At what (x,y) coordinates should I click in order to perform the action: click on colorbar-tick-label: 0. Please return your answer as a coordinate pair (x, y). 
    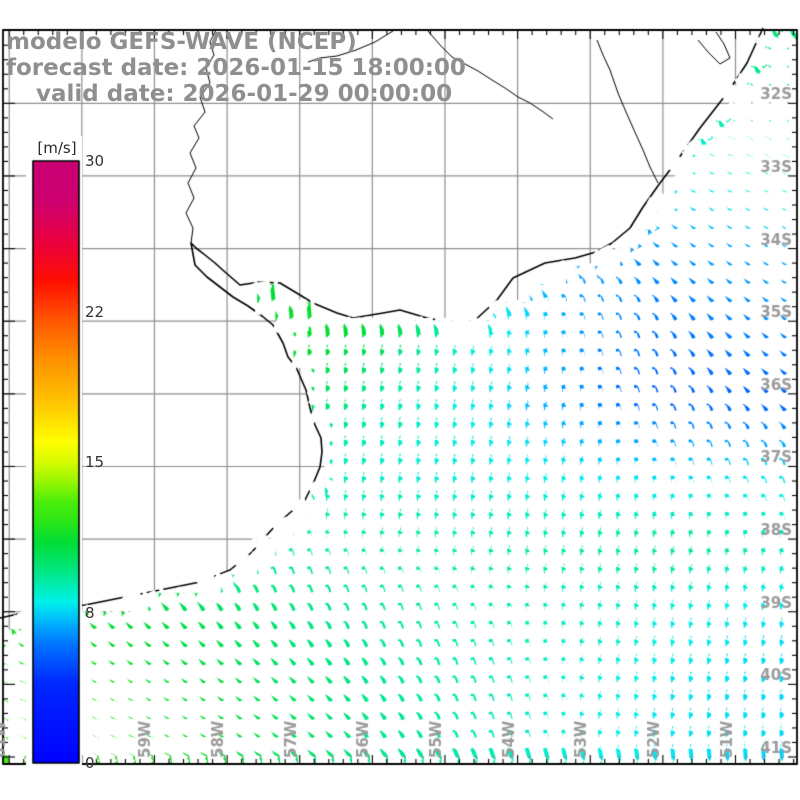
    Looking at the image, I should click on (90, 763).